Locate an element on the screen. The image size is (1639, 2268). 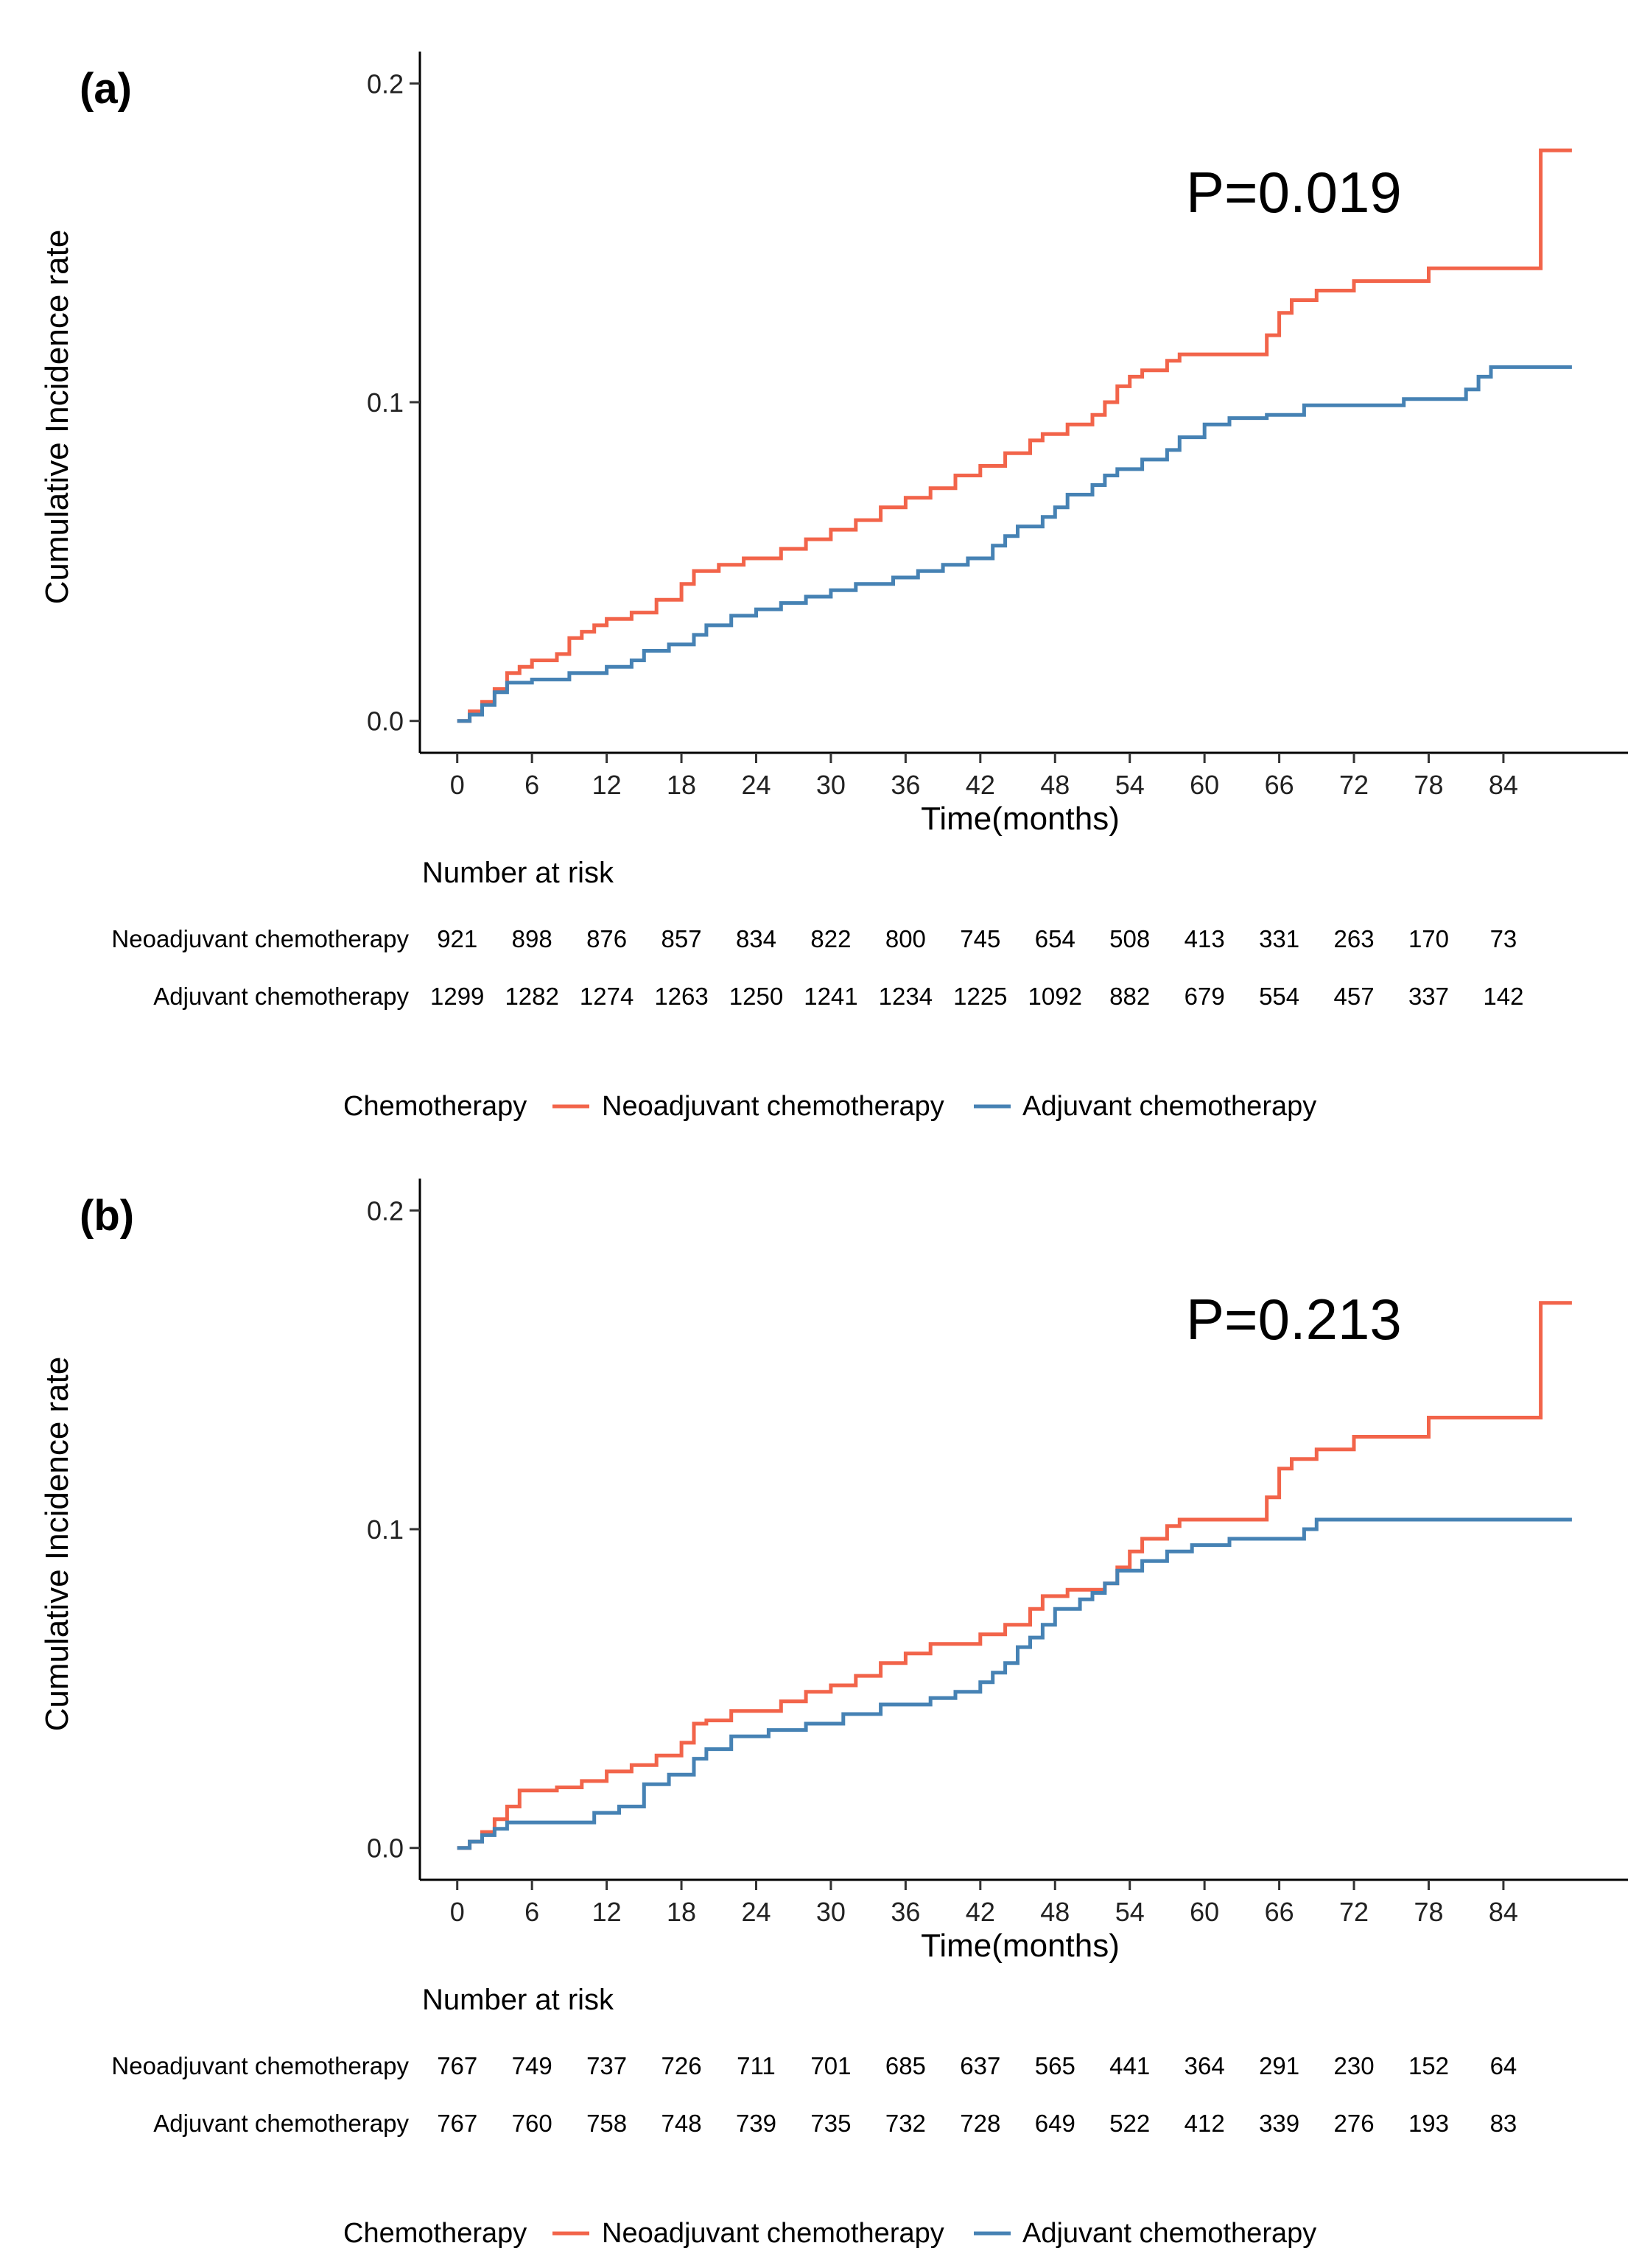
risk-count: 263 is located at coordinates (1354, 938).